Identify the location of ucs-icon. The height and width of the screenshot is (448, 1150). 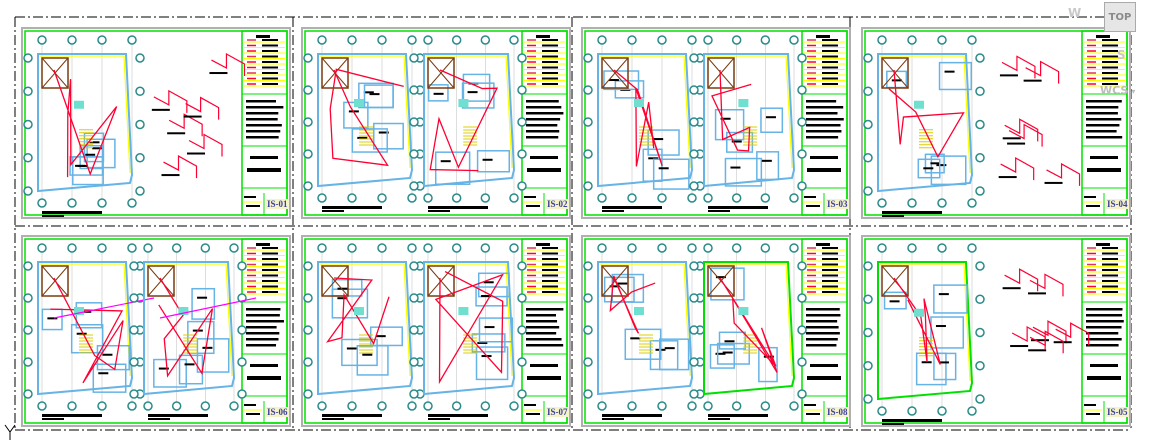
(10, 432).